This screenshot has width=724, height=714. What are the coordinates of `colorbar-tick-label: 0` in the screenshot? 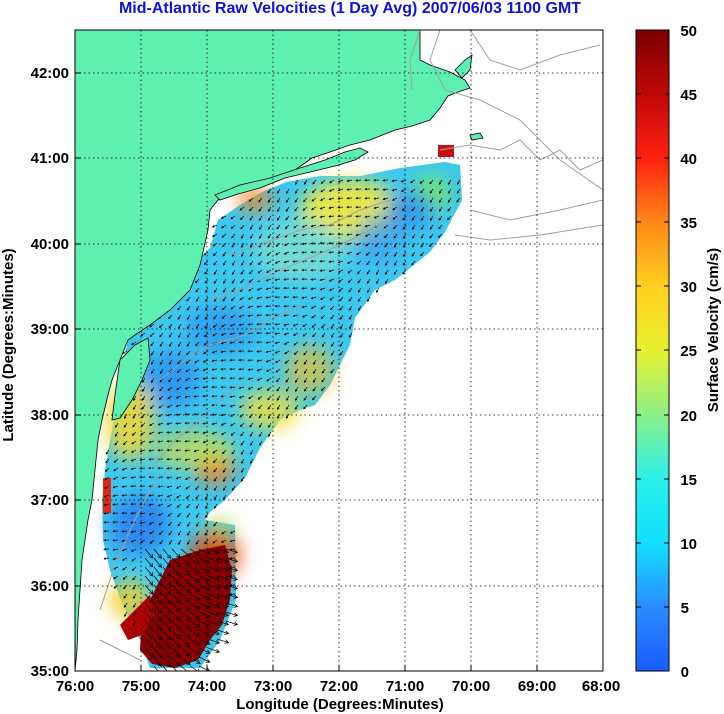 It's located at (685, 672).